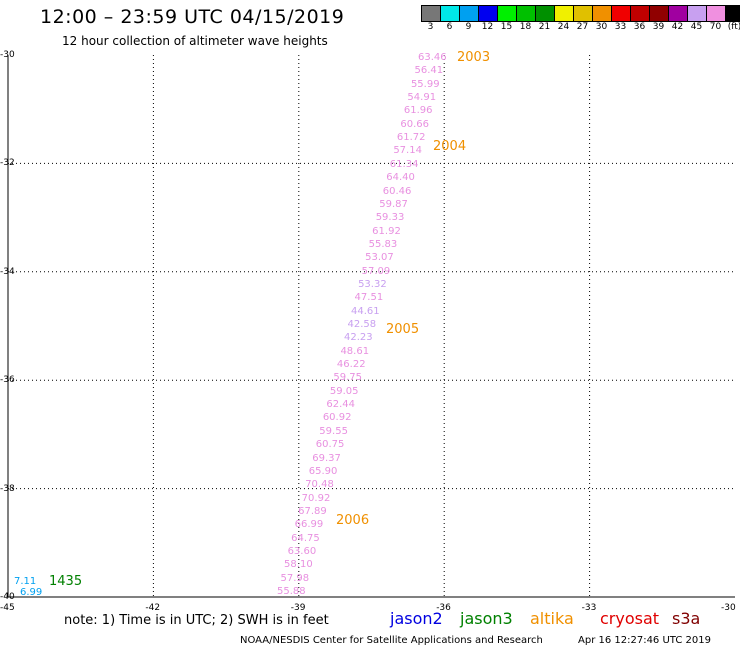  I want to click on wave-height-value: 57.98, so click(295, 578).